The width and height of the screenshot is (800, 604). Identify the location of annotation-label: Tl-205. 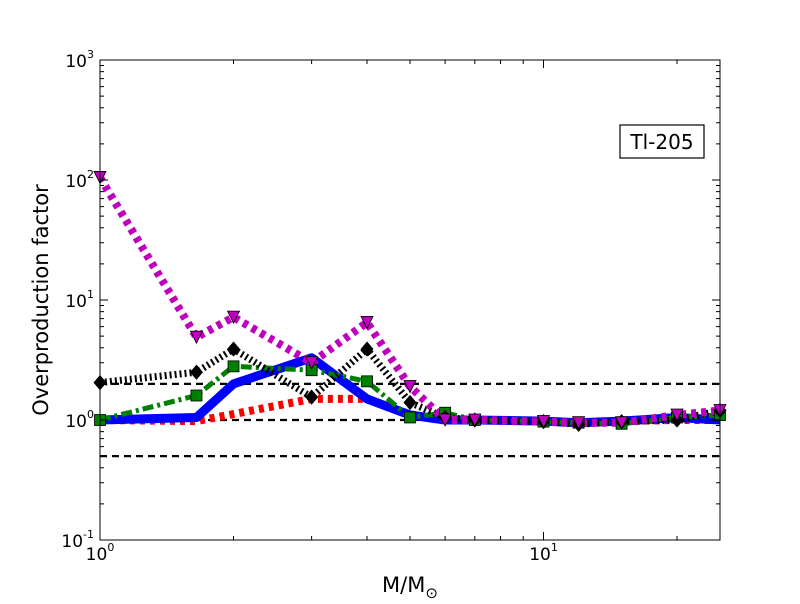
(661, 142).